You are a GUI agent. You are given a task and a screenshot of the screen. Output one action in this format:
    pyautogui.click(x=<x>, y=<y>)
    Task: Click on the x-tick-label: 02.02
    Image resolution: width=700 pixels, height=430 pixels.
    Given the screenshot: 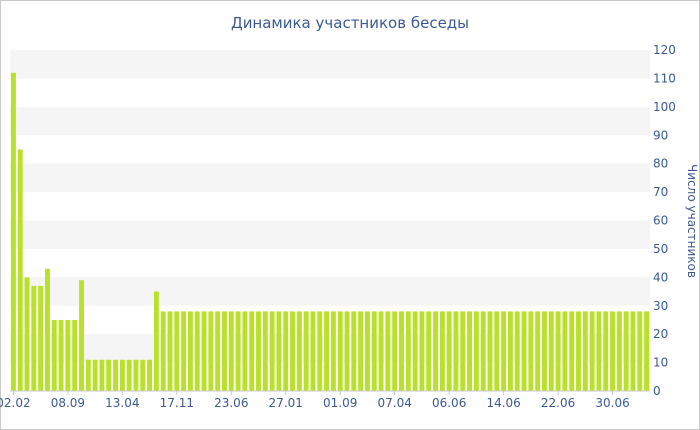 What is the action you would take?
    pyautogui.click(x=15, y=403)
    